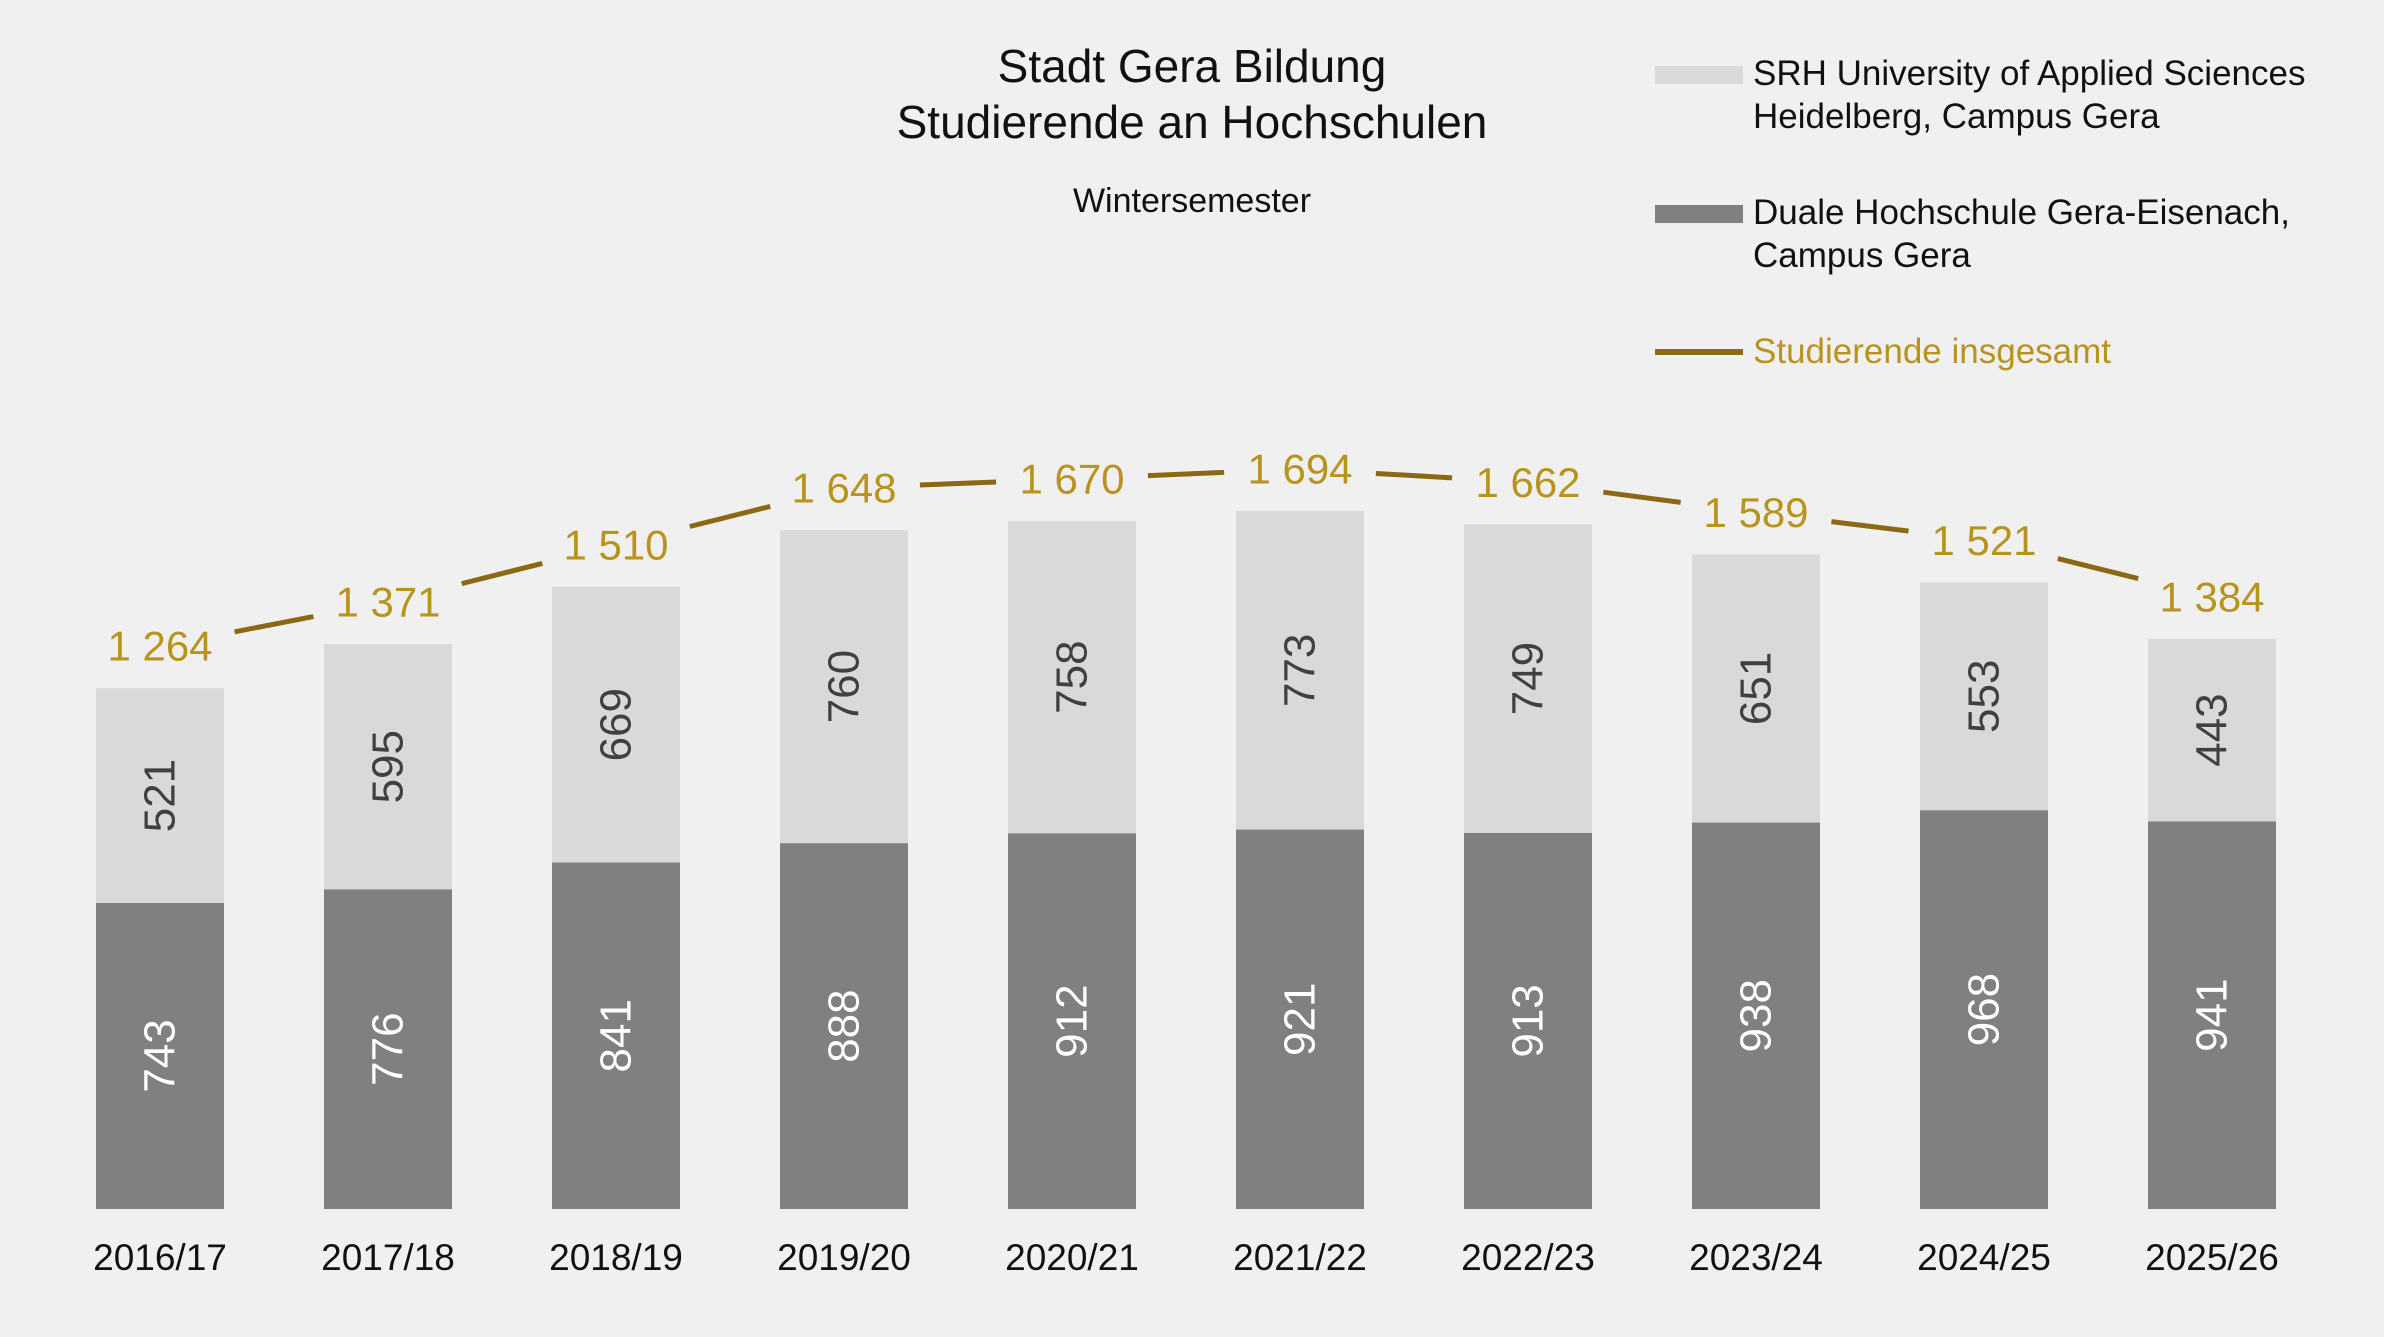 This screenshot has width=2384, height=1337. I want to click on bar-label-srh-2017/18: 595, so click(388, 766).